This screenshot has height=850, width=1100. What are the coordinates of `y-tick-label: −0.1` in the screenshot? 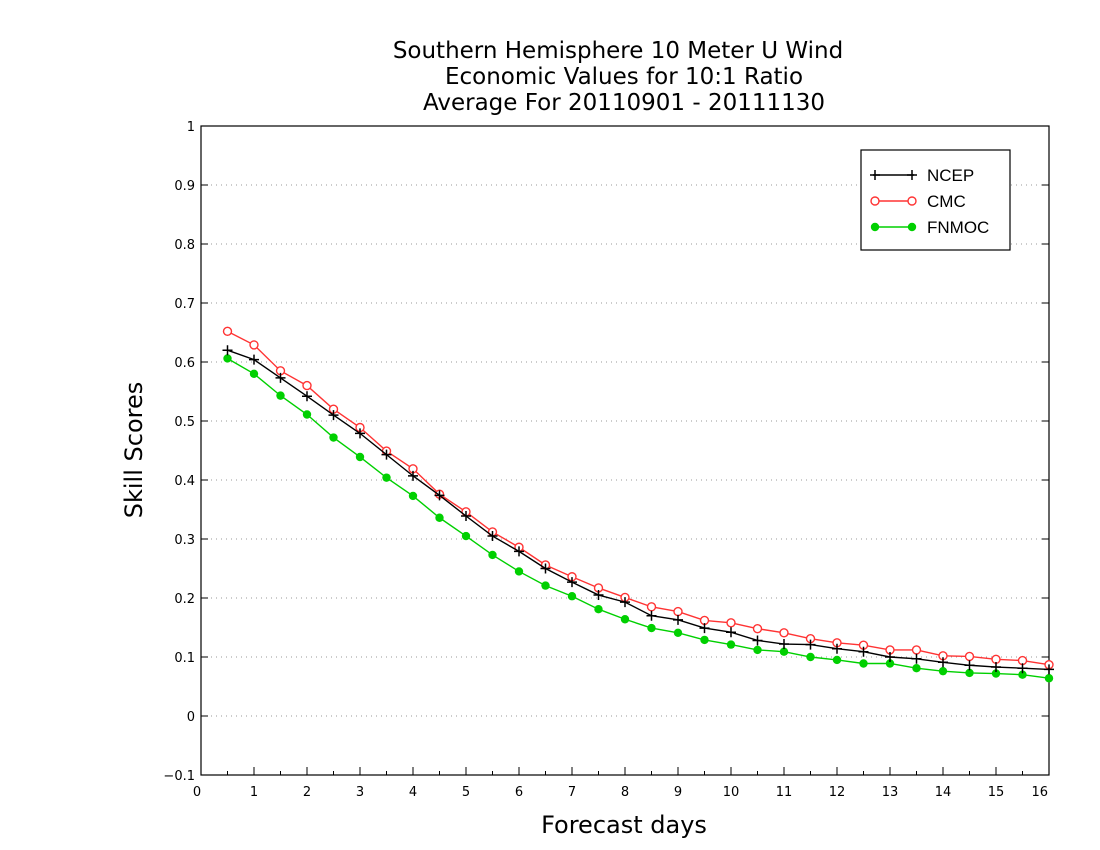 It's located at (179, 776).